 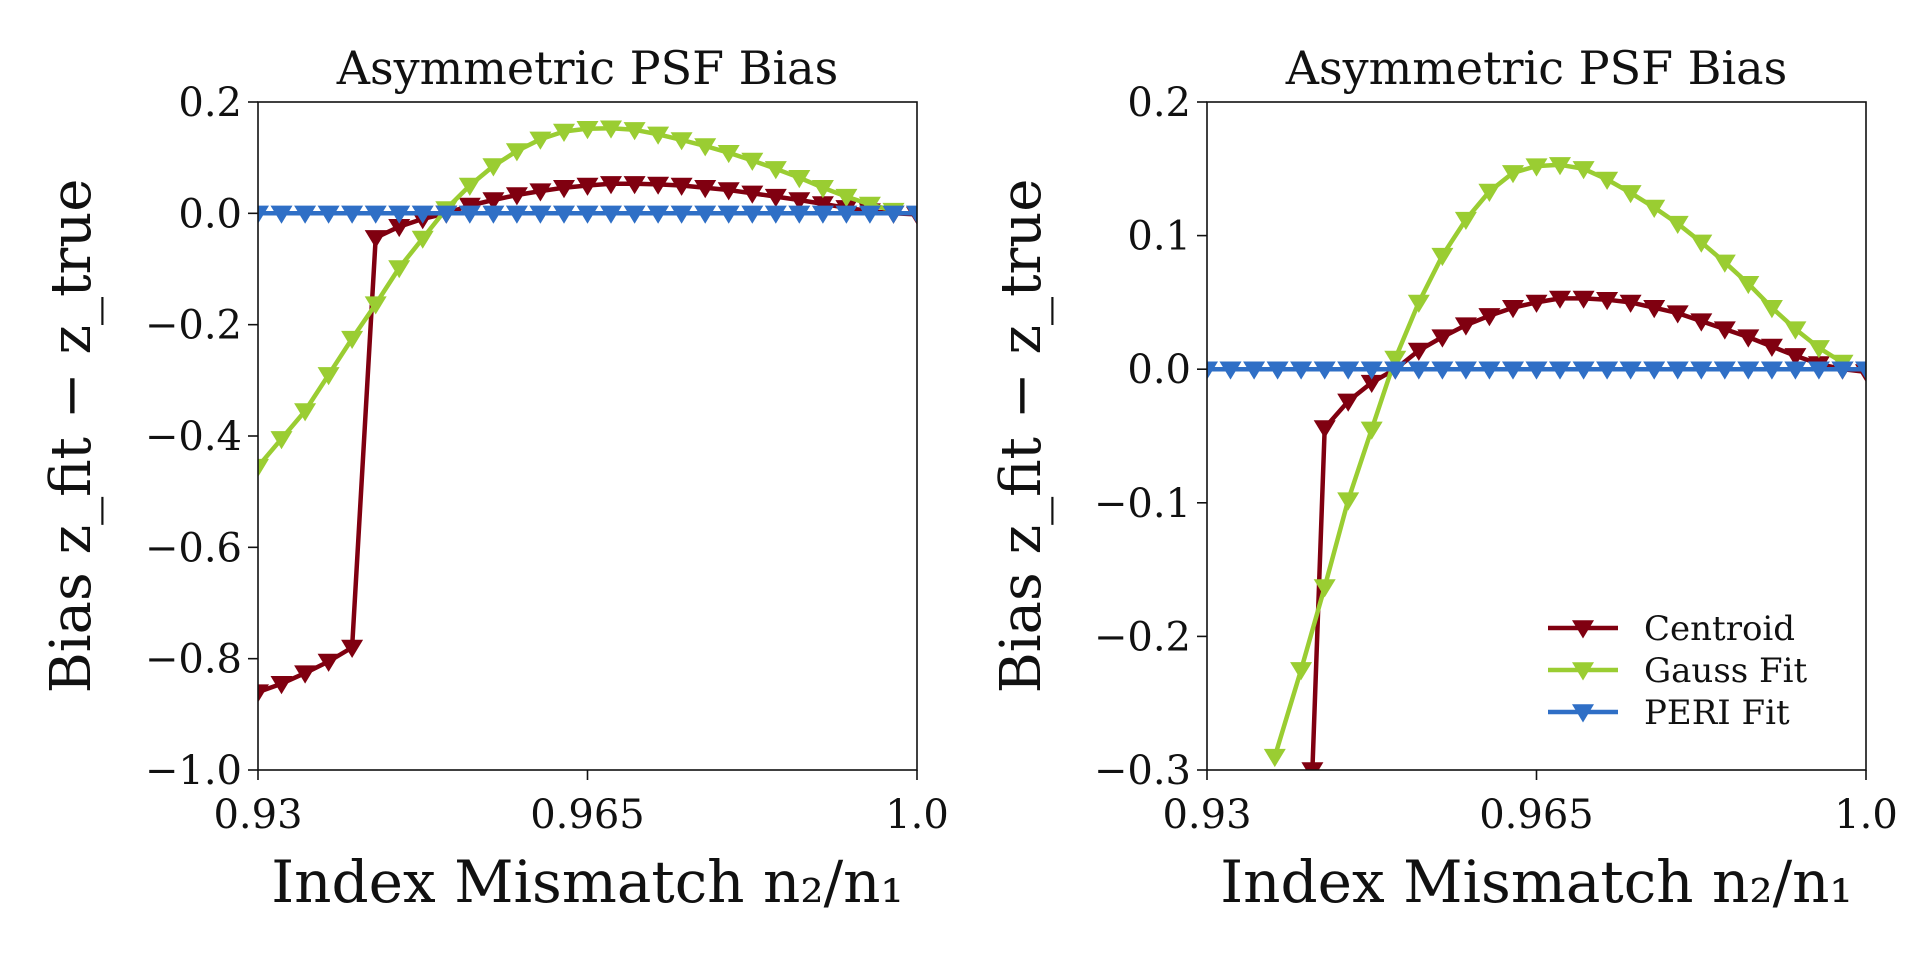 What do you see at coordinates (1725, 671) in the screenshot?
I see `legend-label: Gauss Fit` at bounding box center [1725, 671].